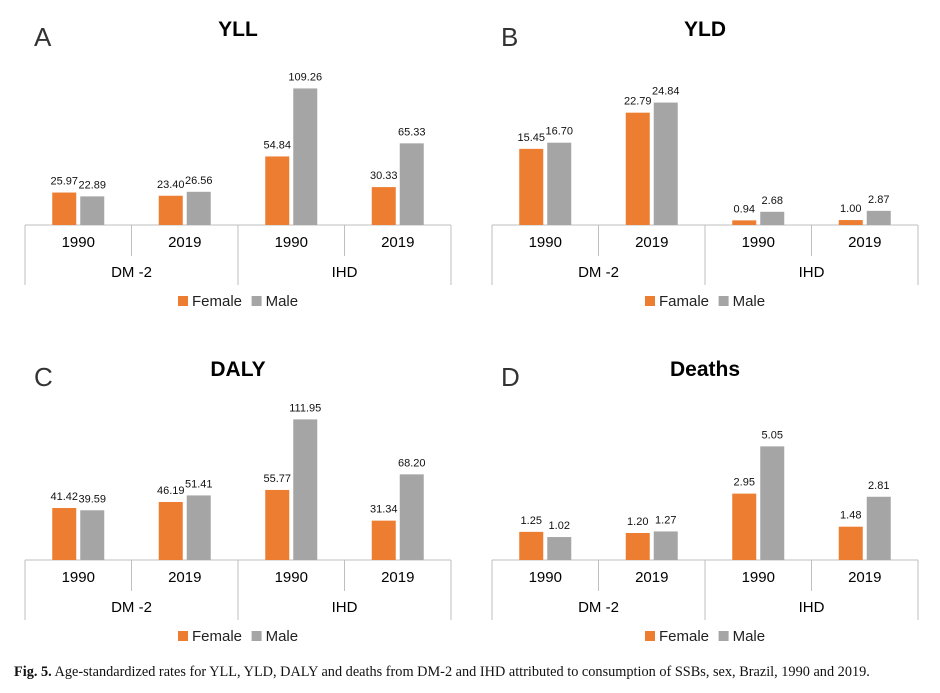  I want to click on data-label: 46.19, so click(171, 491).